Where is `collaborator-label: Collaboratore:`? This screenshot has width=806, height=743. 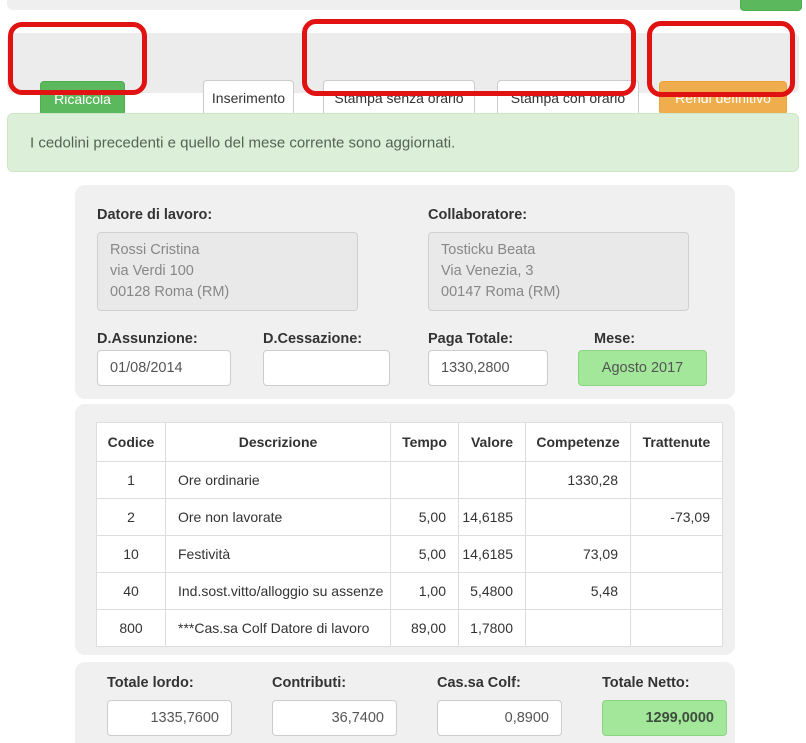
collaborator-label: Collaboratore: is located at coordinates (478, 215).